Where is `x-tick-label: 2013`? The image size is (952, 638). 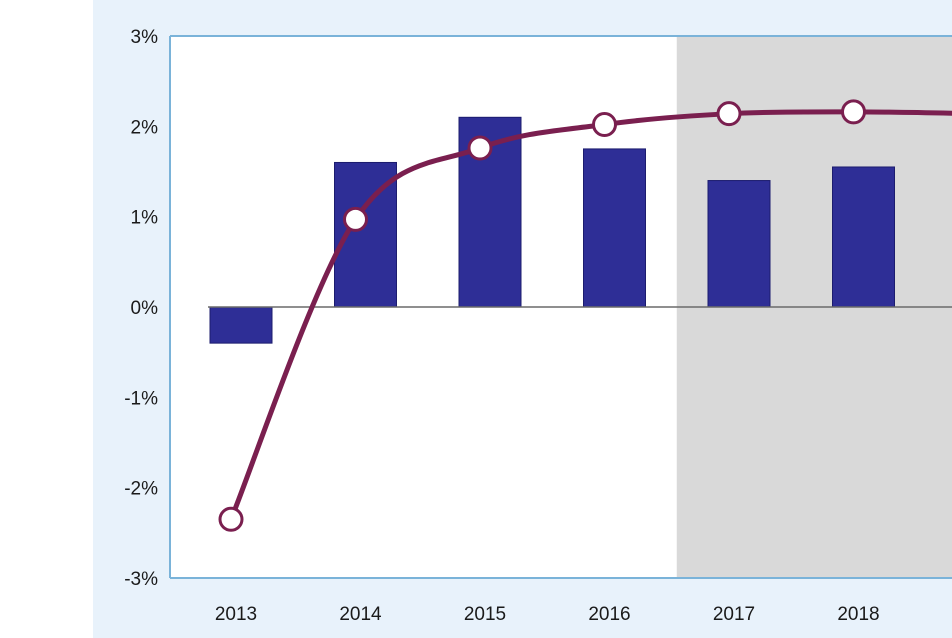
x-tick-label: 2013 is located at coordinates (236, 614).